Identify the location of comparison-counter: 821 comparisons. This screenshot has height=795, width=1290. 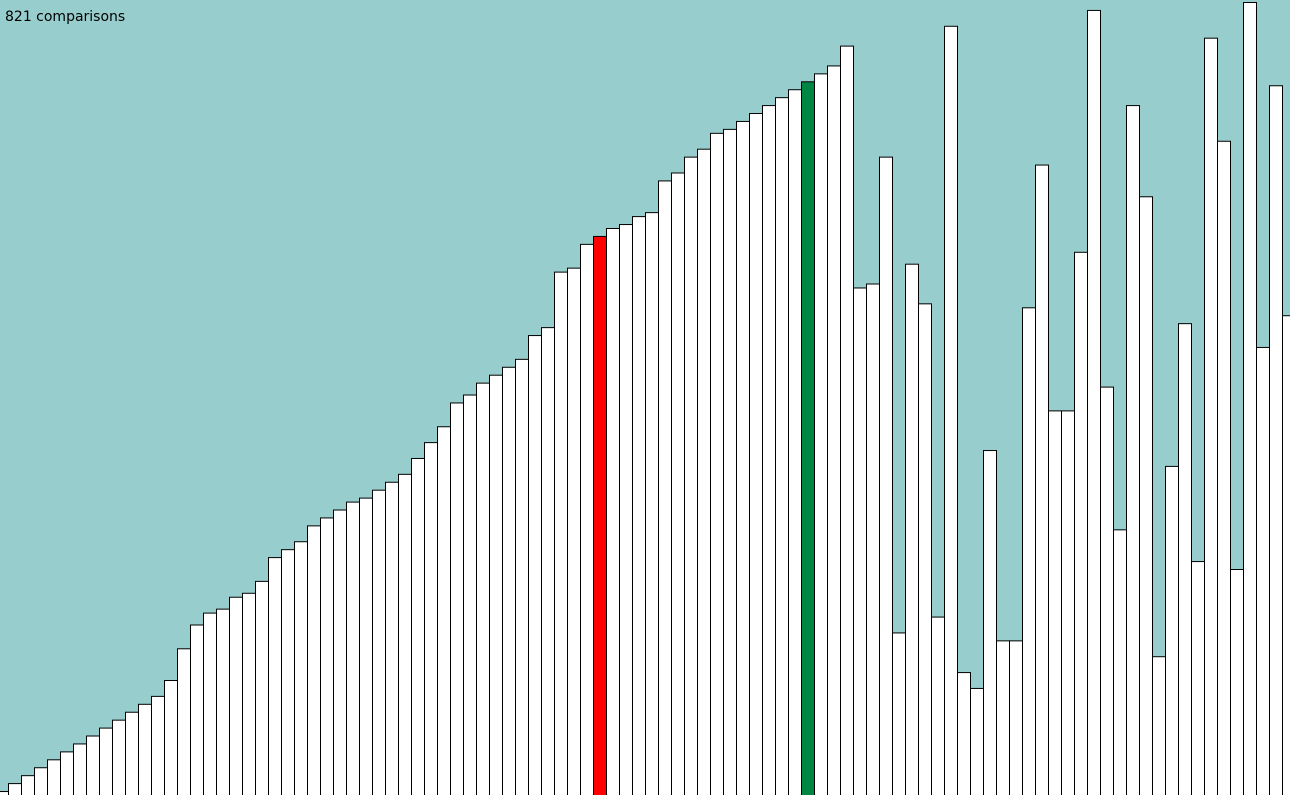
(65, 17).